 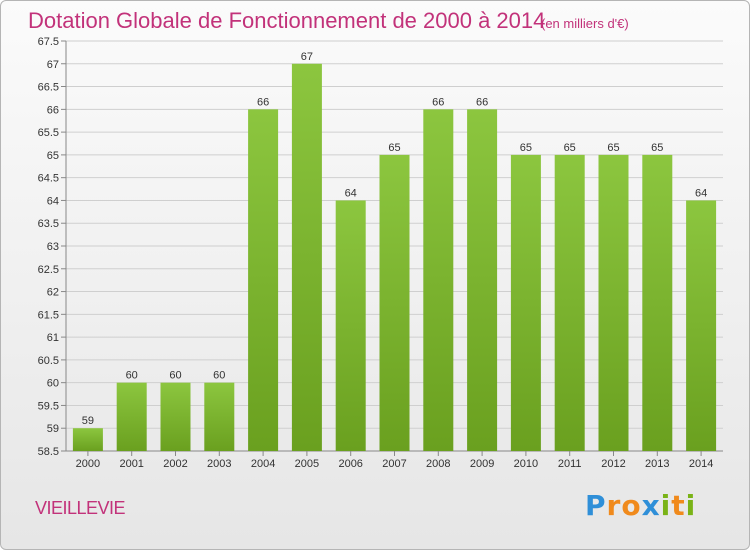 I want to click on logo-letter: P, so click(x=596, y=505).